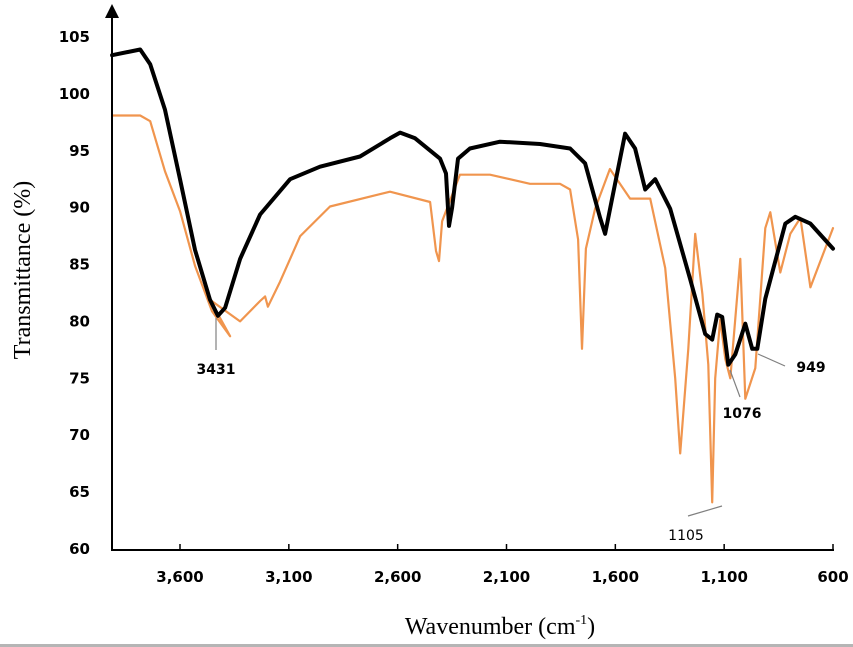  What do you see at coordinates (397, 577) in the screenshot?
I see `x-tick-label: 2,600` at bounding box center [397, 577].